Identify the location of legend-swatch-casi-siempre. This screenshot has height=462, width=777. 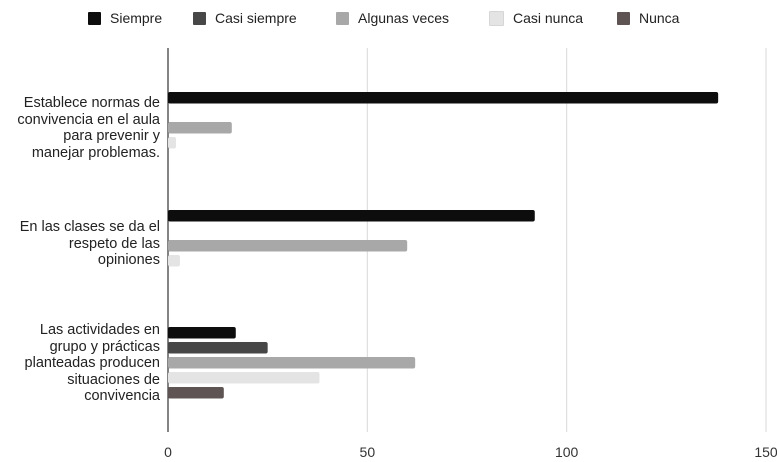
(199, 18).